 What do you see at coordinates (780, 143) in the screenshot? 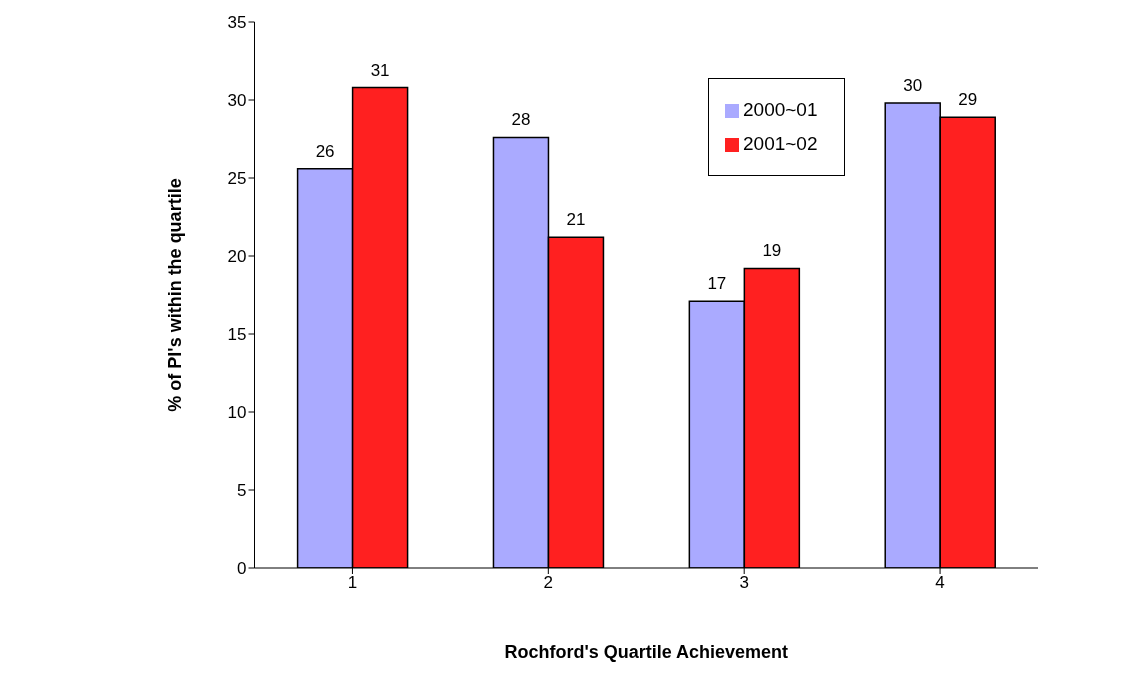
I see `legend-label: 2001~02` at bounding box center [780, 143].